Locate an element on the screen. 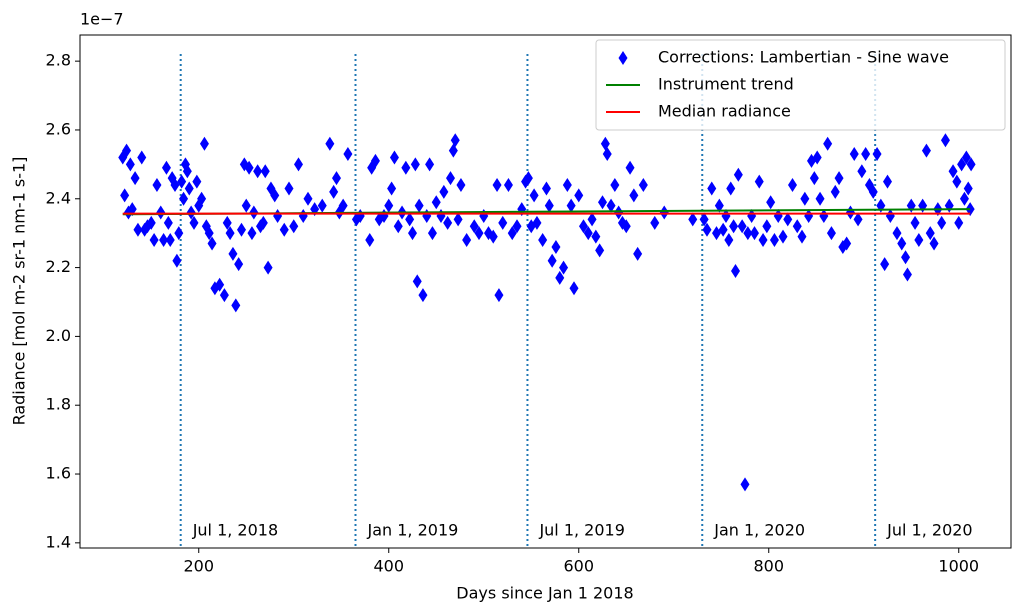 This screenshot has height=608, width=1012. y-axis-label: Radiance [mol m-2 sr-1 nm-1 s-1] is located at coordinates (19, 291).